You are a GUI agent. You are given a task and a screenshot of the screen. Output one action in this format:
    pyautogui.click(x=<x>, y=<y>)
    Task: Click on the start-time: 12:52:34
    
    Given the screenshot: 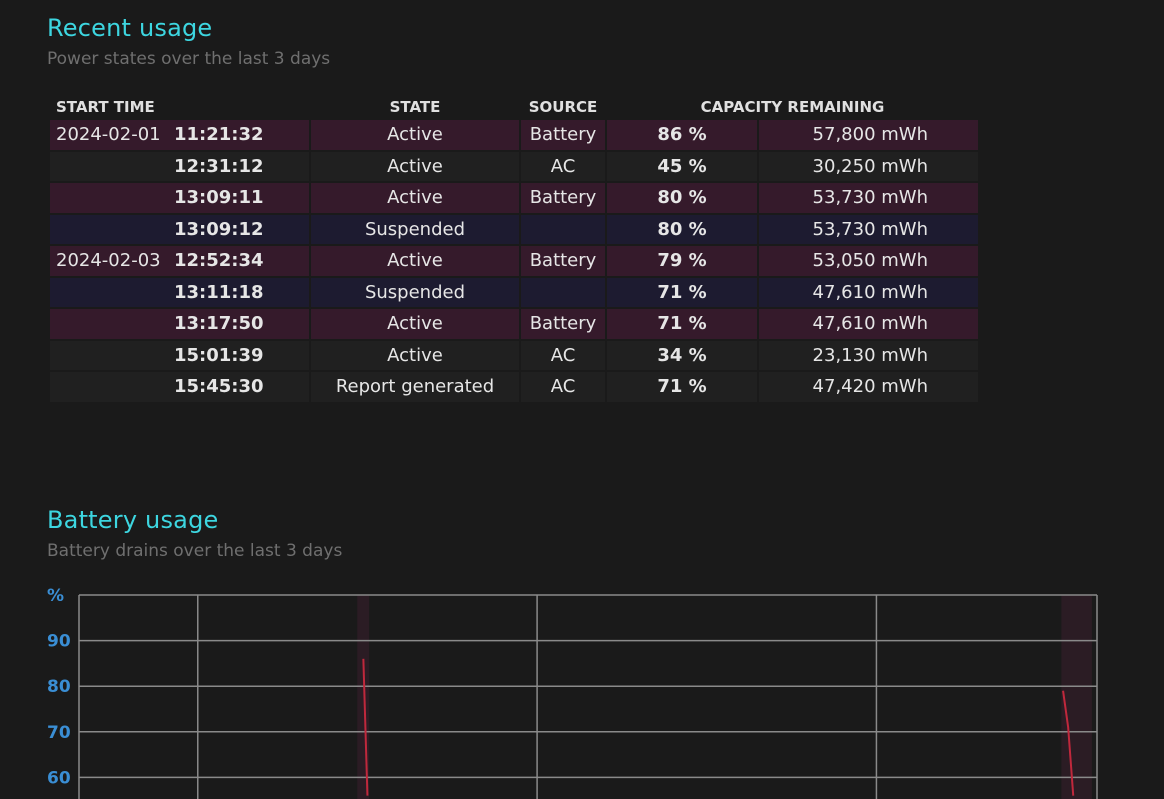 What is the action you would take?
    pyautogui.click(x=219, y=260)
    